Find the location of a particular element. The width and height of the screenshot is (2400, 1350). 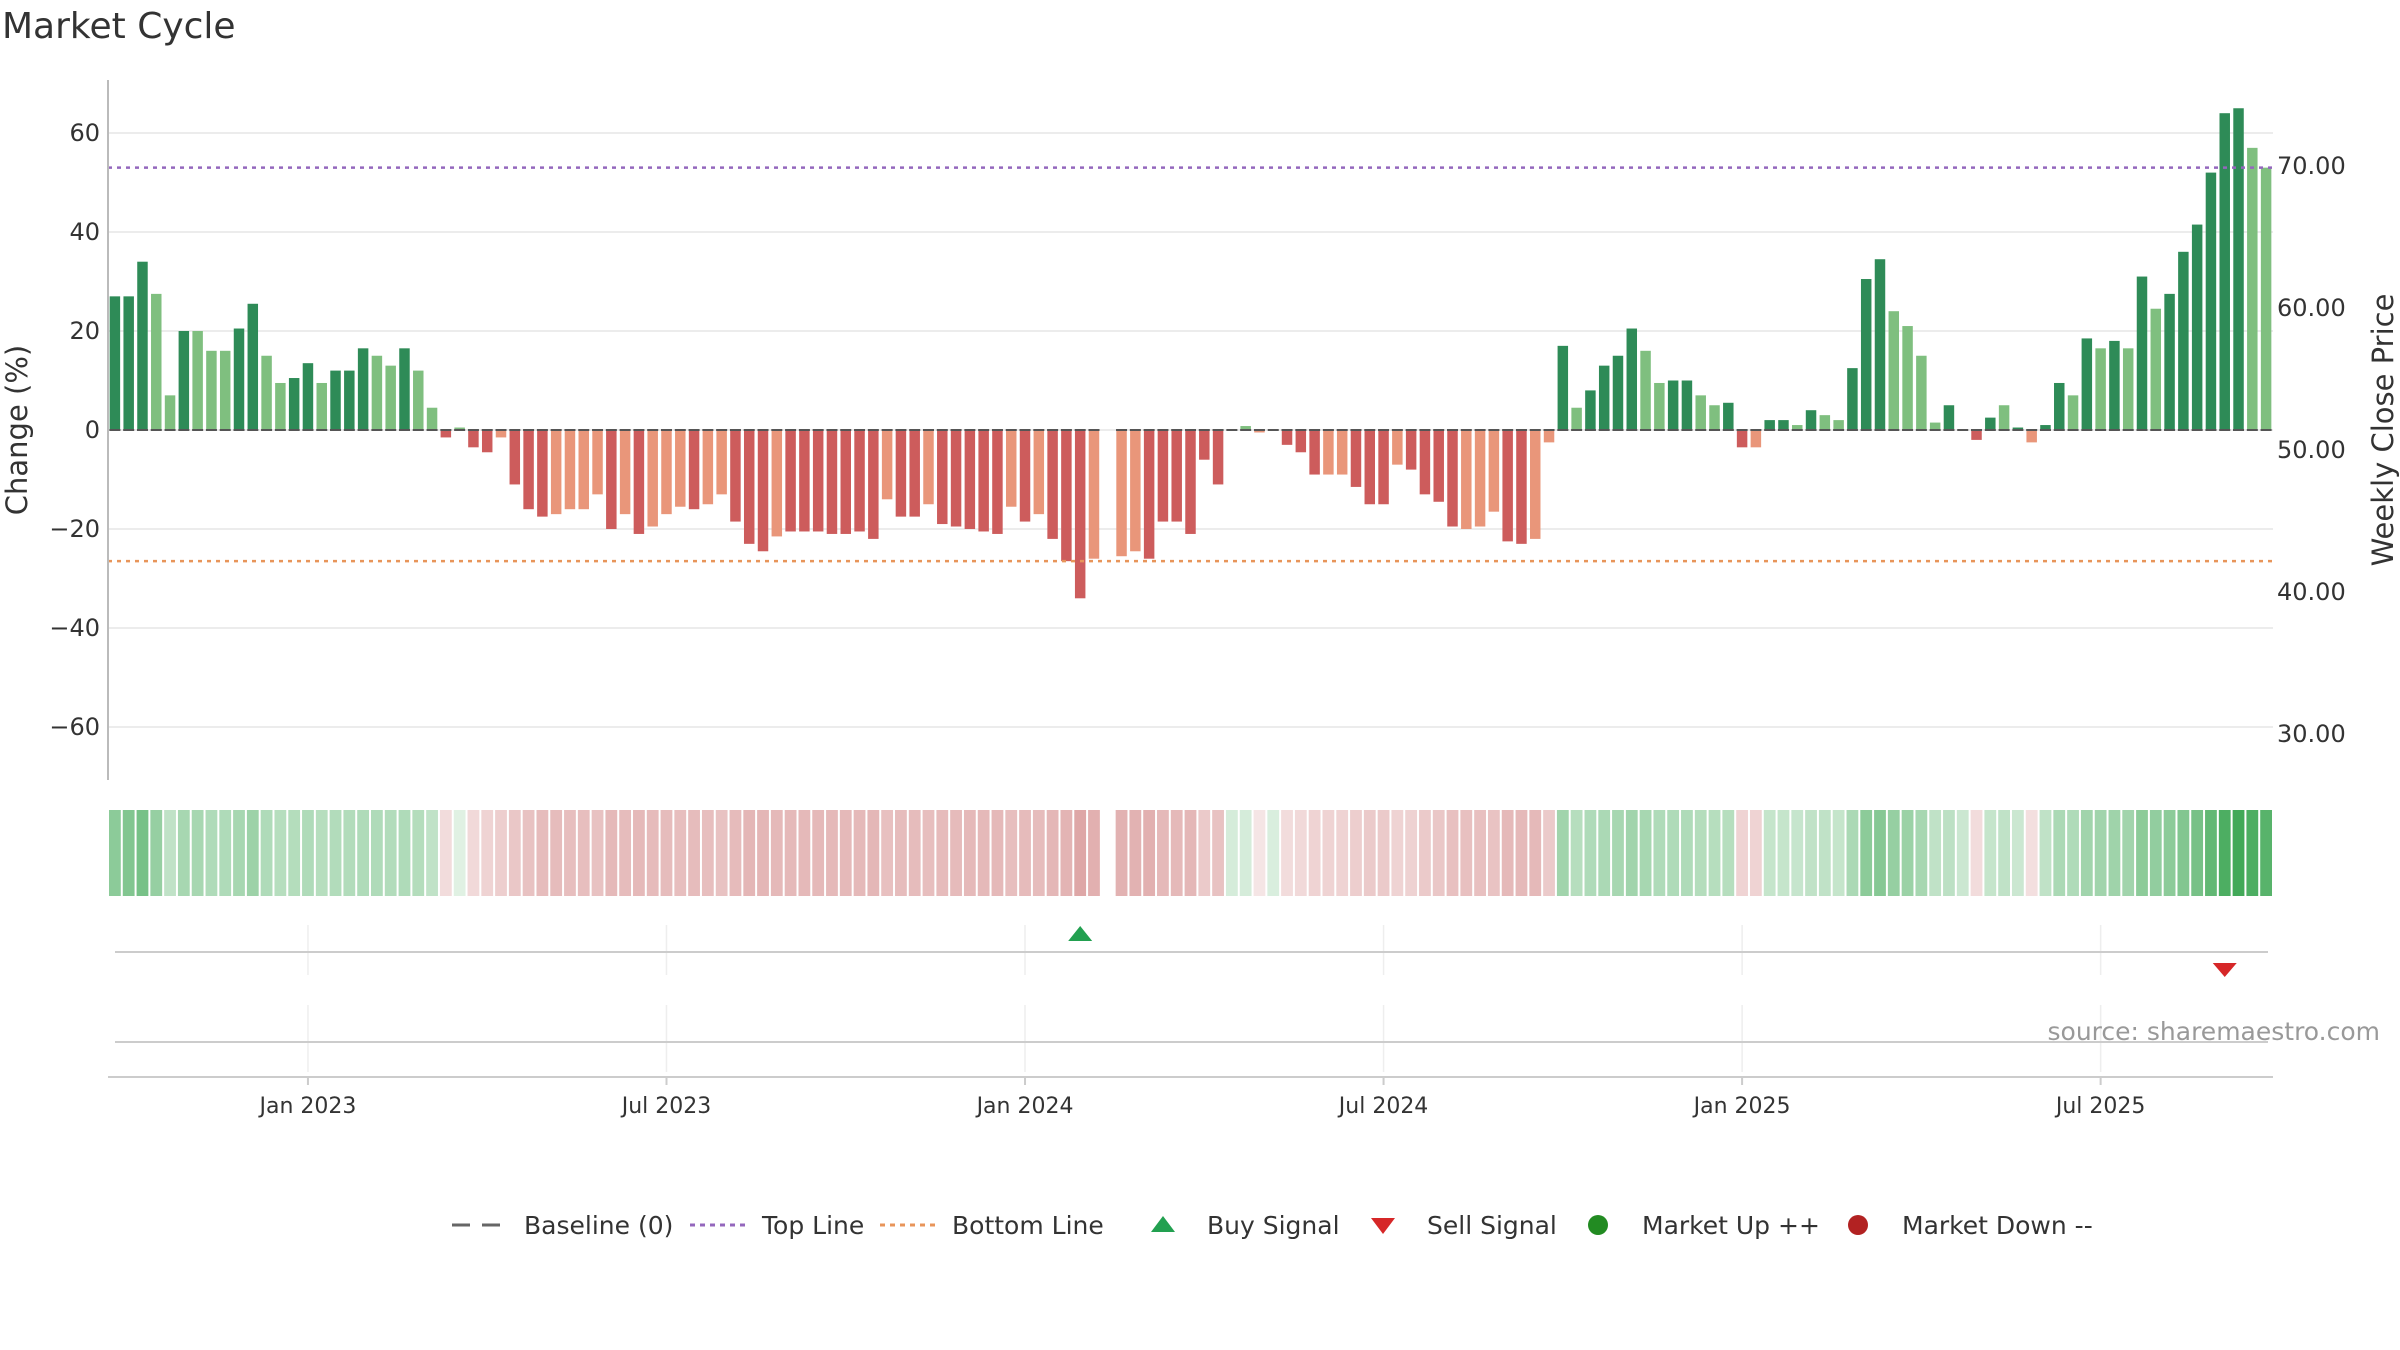

triangle-down-icon is located at coordinates (1383, 1226).